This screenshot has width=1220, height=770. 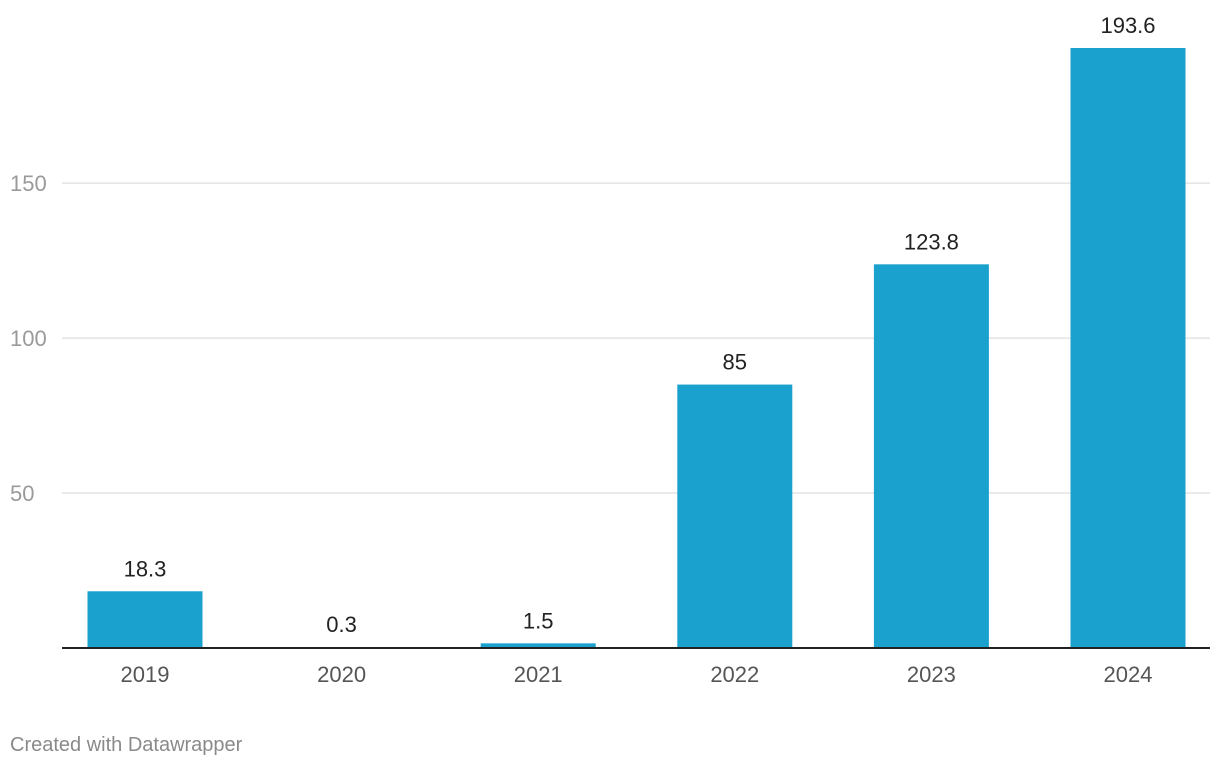 What do you see at coordinates (931, 674) in the screenshot?
I see `x-tick-label: 2023` at bounding box center [931, 674].